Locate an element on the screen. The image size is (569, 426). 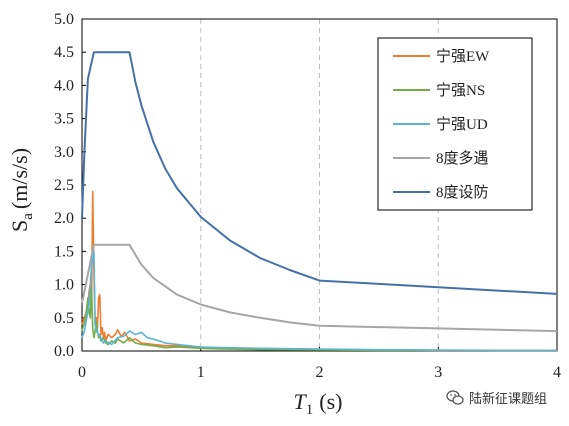
x-tick-label: 0 is located at coordinates (82, 372).